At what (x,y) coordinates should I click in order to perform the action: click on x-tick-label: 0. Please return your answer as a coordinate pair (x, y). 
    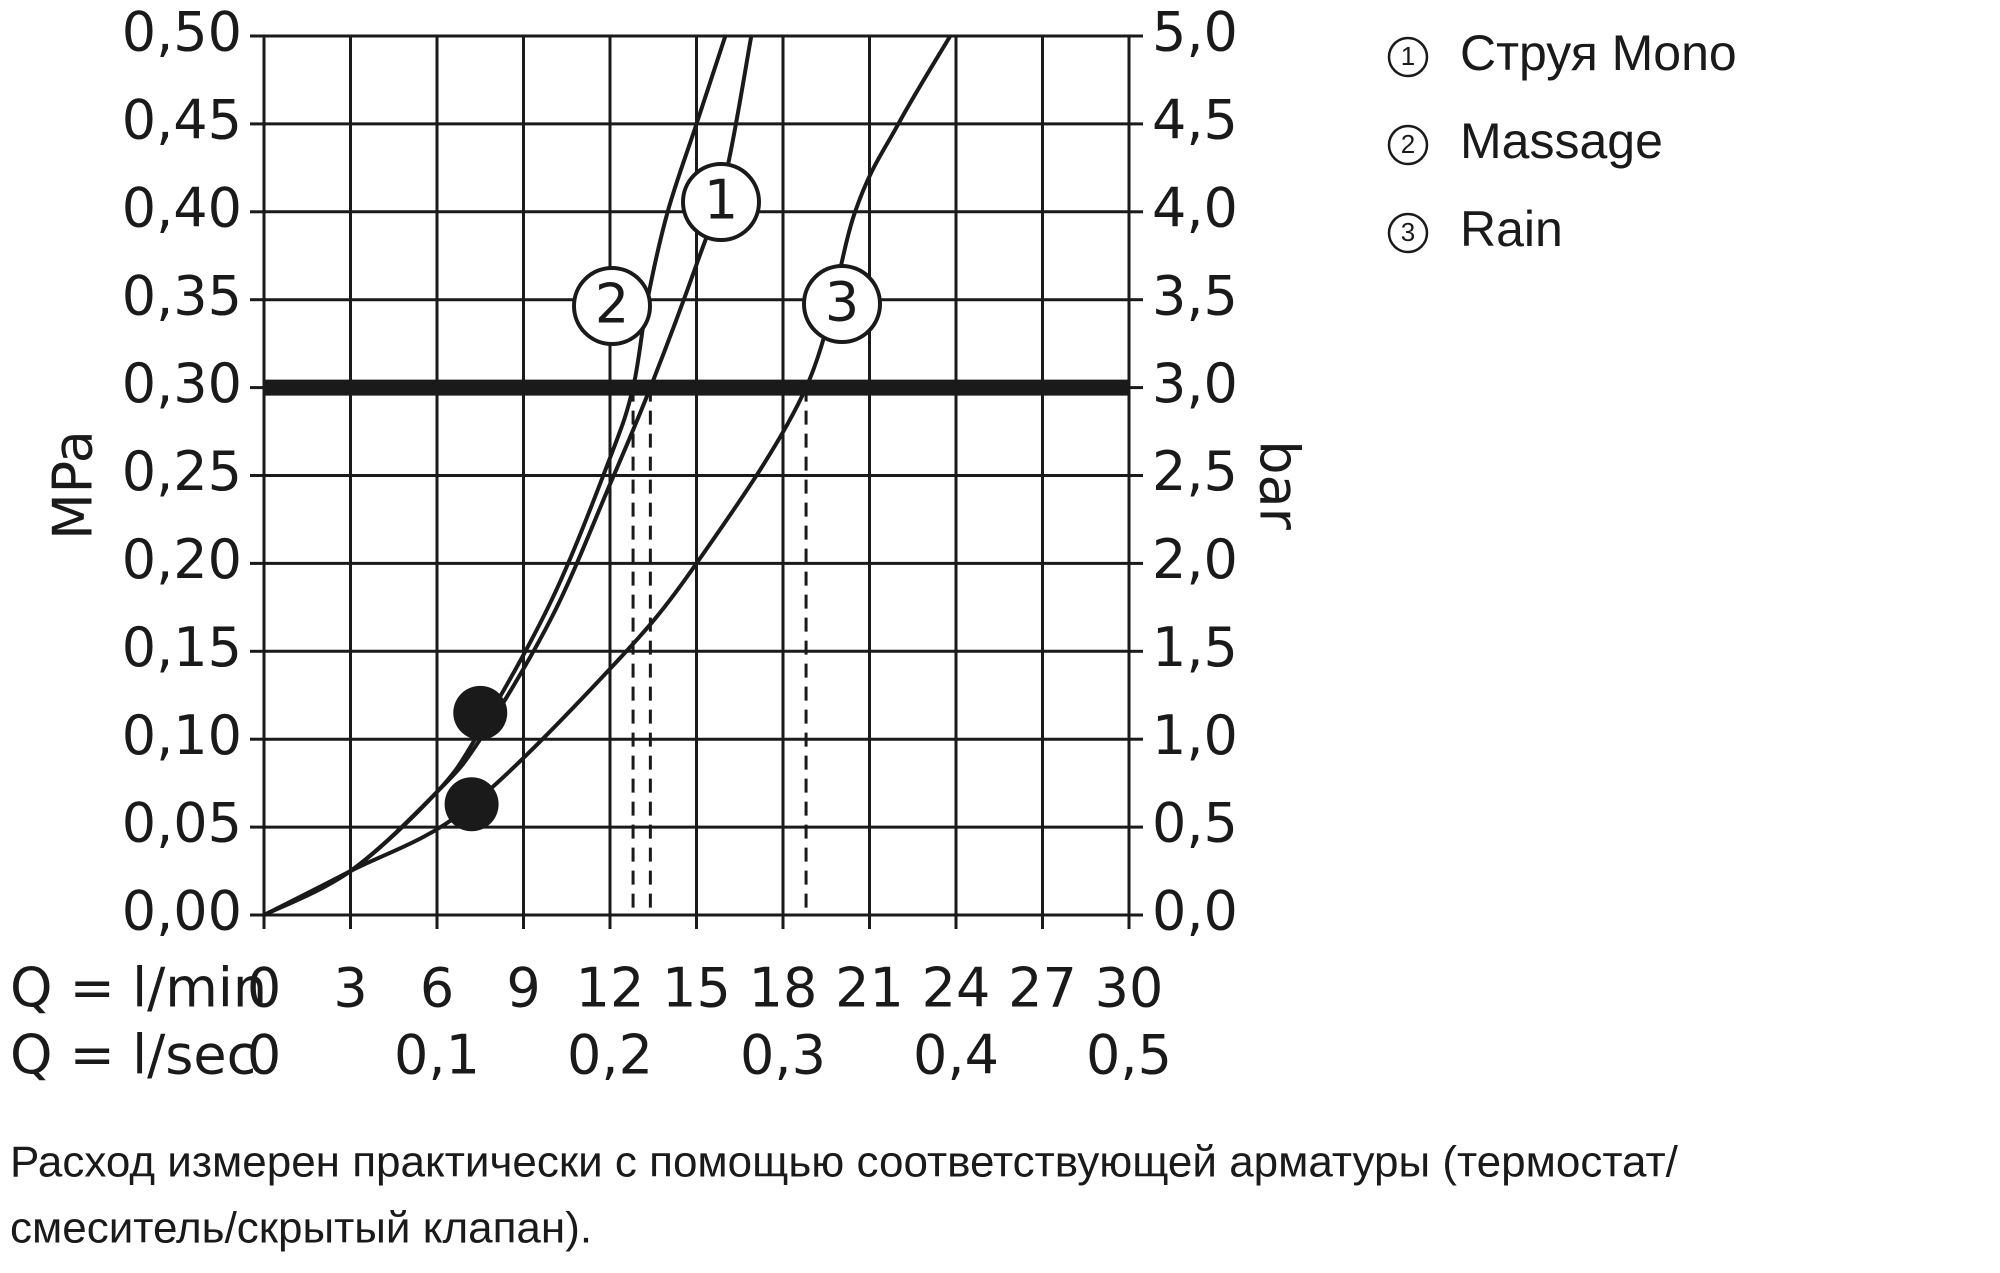
    Looking at the image, I should click on (264, 988).